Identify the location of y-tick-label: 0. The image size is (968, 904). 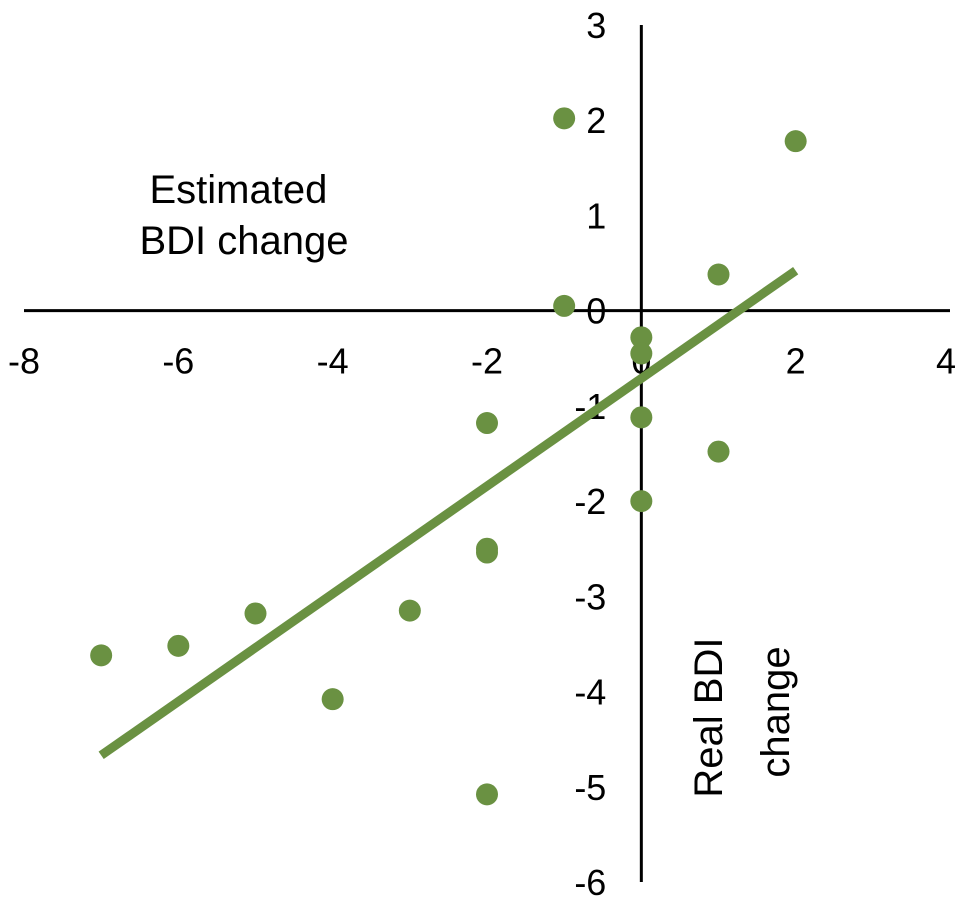
(596, 311).